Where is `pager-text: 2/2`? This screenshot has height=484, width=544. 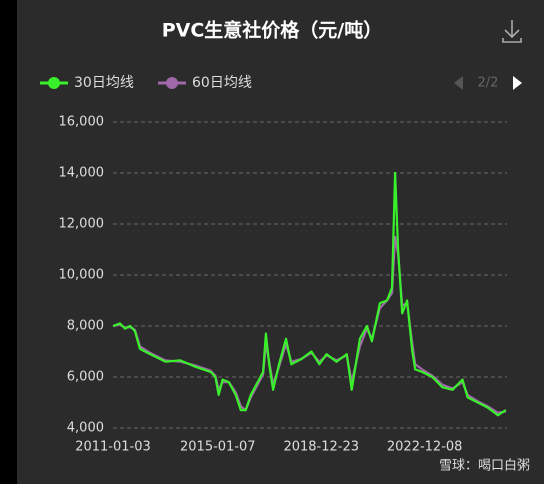 pager-text: 2/2 is located at coordinates (488, 83).